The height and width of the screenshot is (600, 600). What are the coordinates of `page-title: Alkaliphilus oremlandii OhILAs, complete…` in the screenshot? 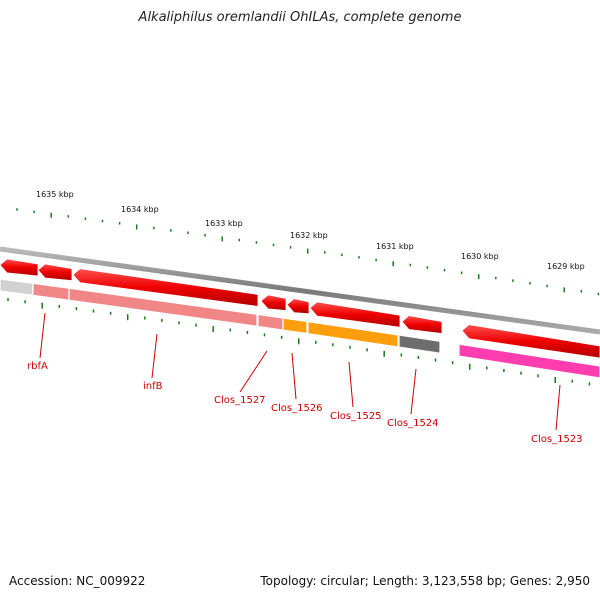 It's located at (300, 17).